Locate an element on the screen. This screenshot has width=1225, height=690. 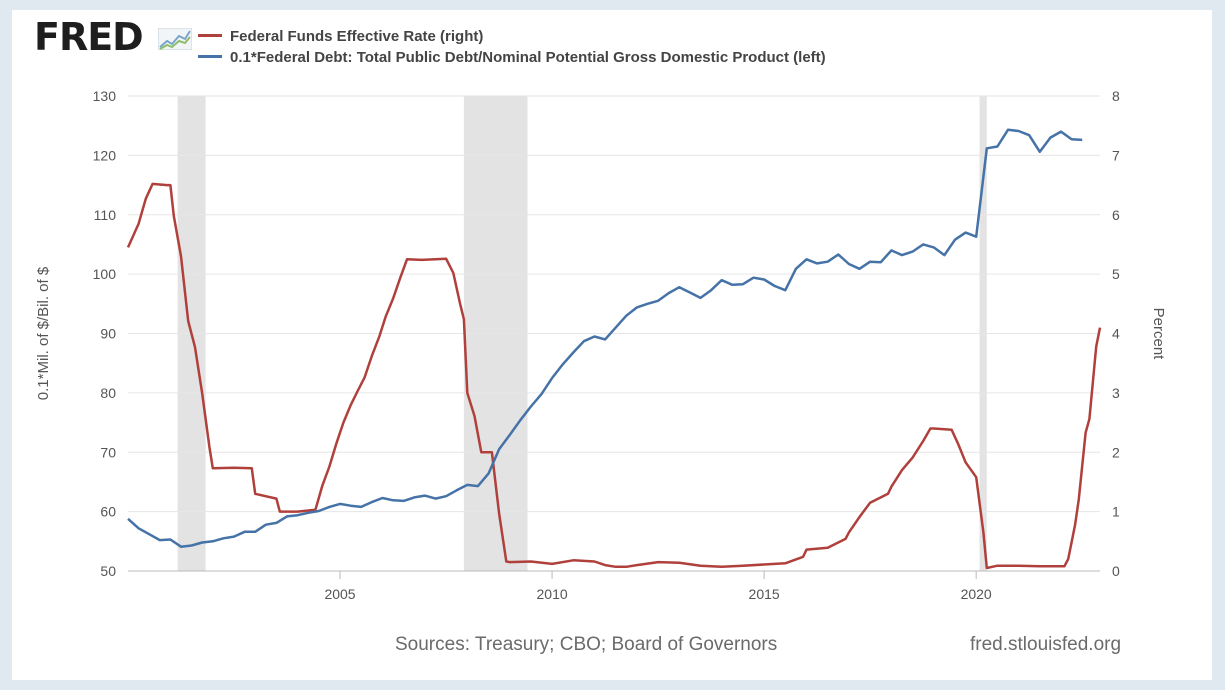
x-tick-label: 2020 is located at coordinates (976, 594).